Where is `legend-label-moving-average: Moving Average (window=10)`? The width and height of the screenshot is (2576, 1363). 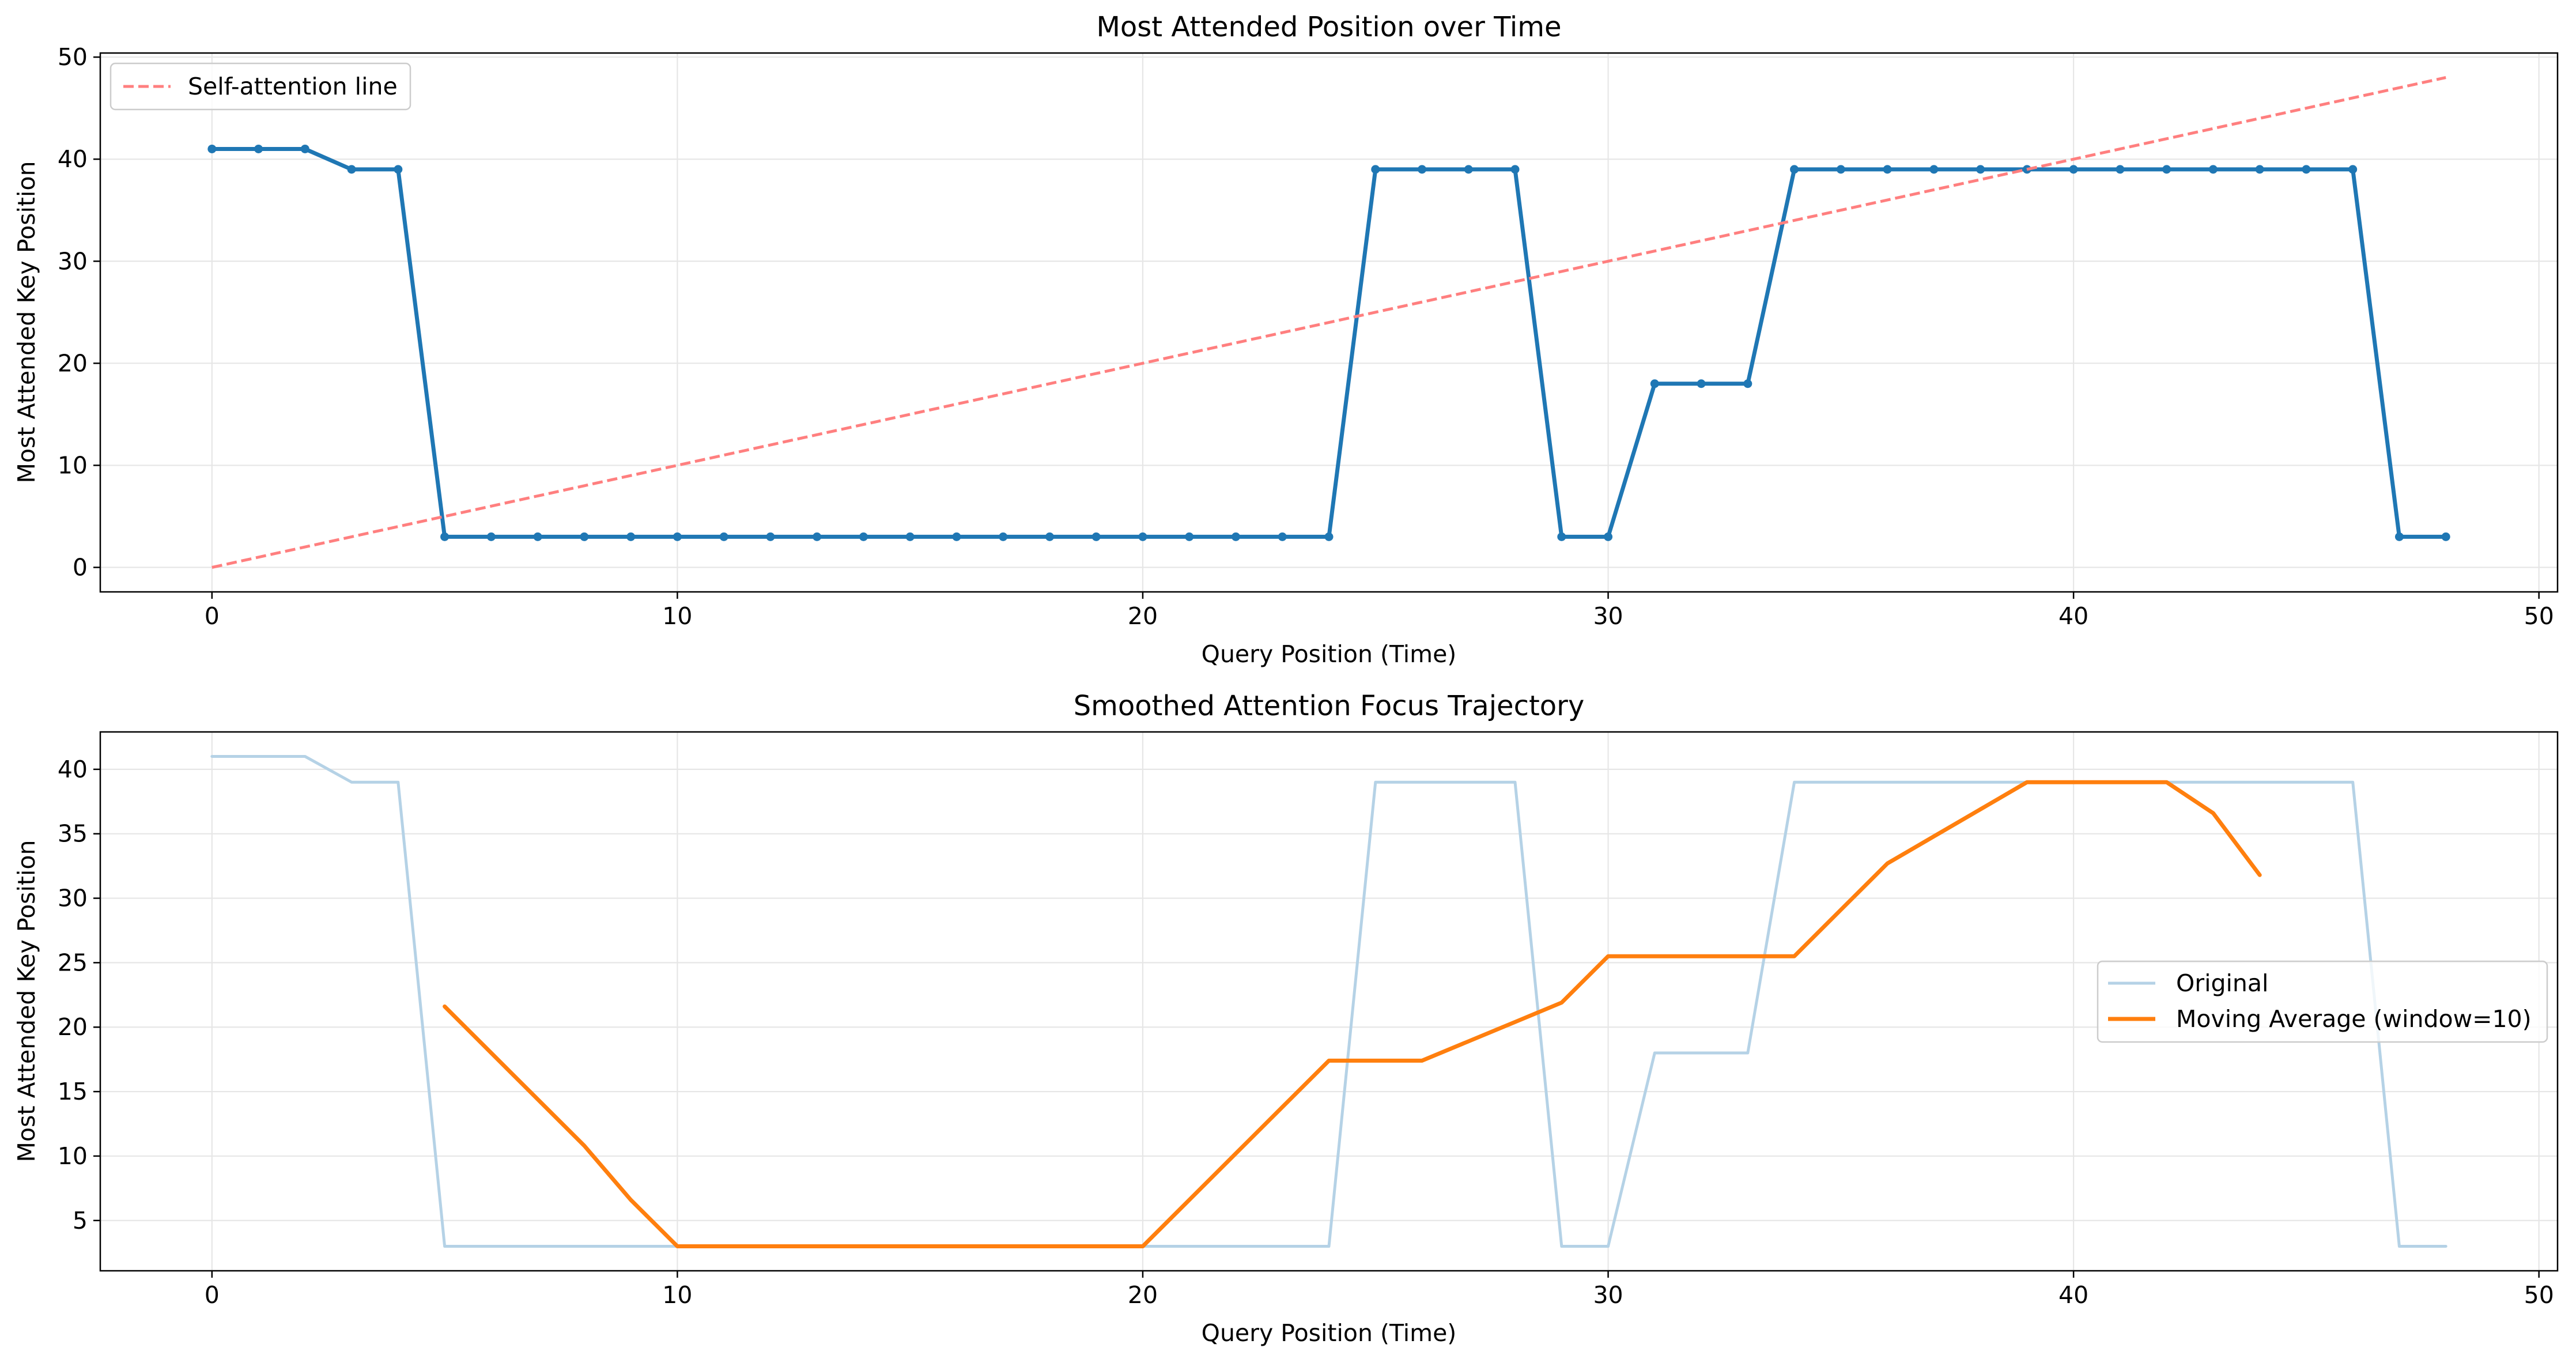 legend-label-moving-average: Moving Average (window=10) is located at coordinates (2354, 1019).